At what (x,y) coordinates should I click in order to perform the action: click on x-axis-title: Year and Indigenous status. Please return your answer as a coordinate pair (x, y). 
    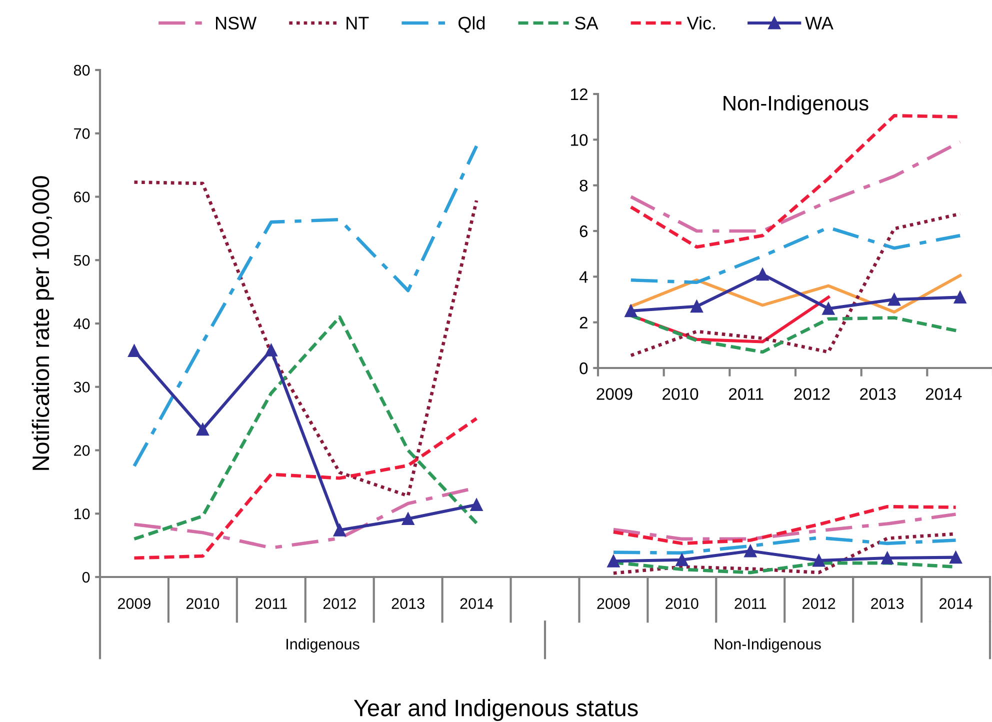
    Looking at the image, I should click on (496, 710).